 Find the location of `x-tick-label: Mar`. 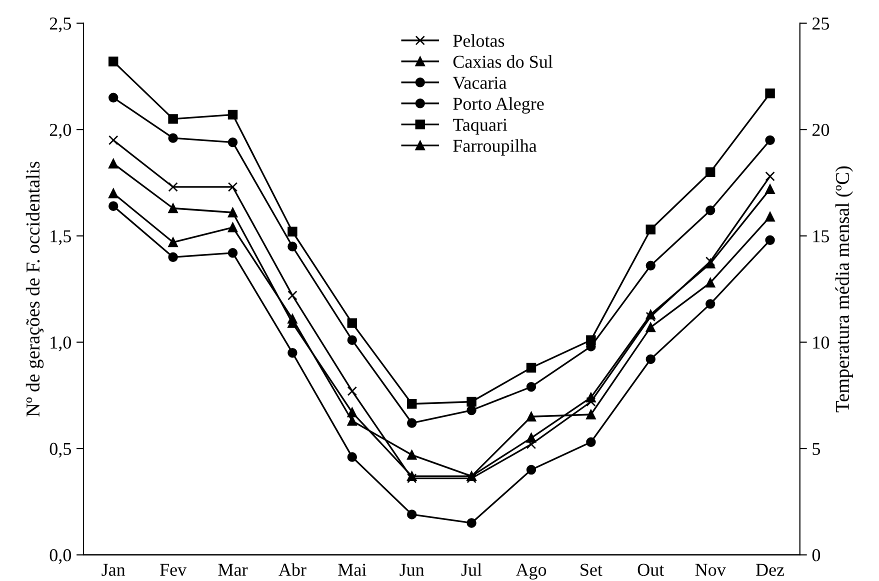

x-tick-label: Mar is located at coordinates (233, 570).